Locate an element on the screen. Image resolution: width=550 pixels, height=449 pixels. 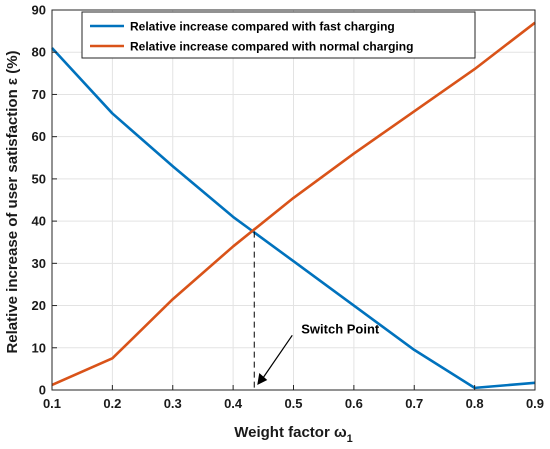
y-tick-label: 70 is located at coordinates (39, 94).